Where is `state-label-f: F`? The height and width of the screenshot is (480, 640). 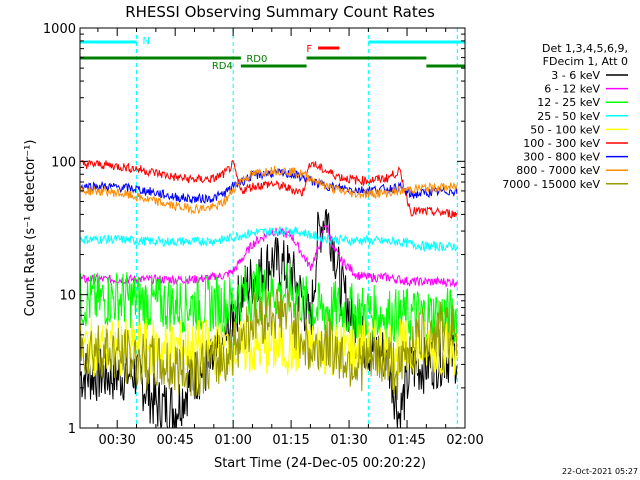
state-label-f: F is located at coordinates (309, 49).